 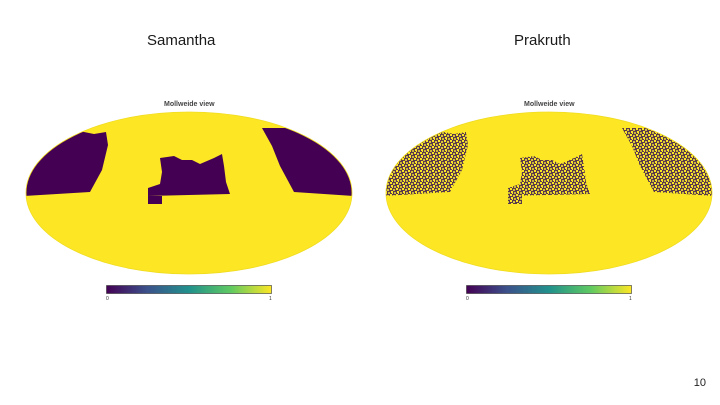 I want to click on left-colorbar, so click(x=189, y=289).